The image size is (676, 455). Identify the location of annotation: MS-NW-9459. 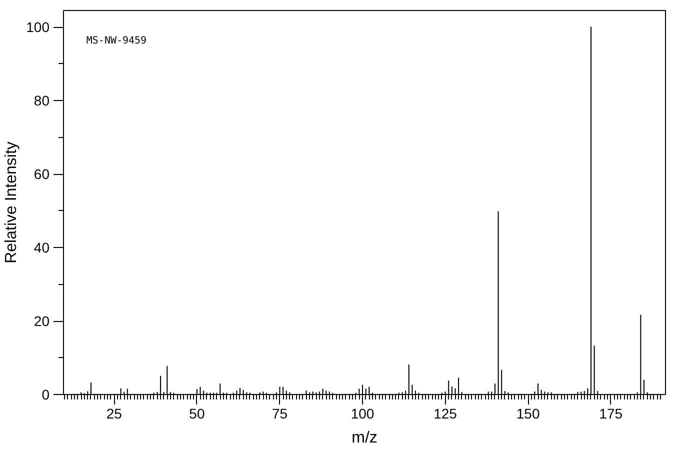
(116, 41).